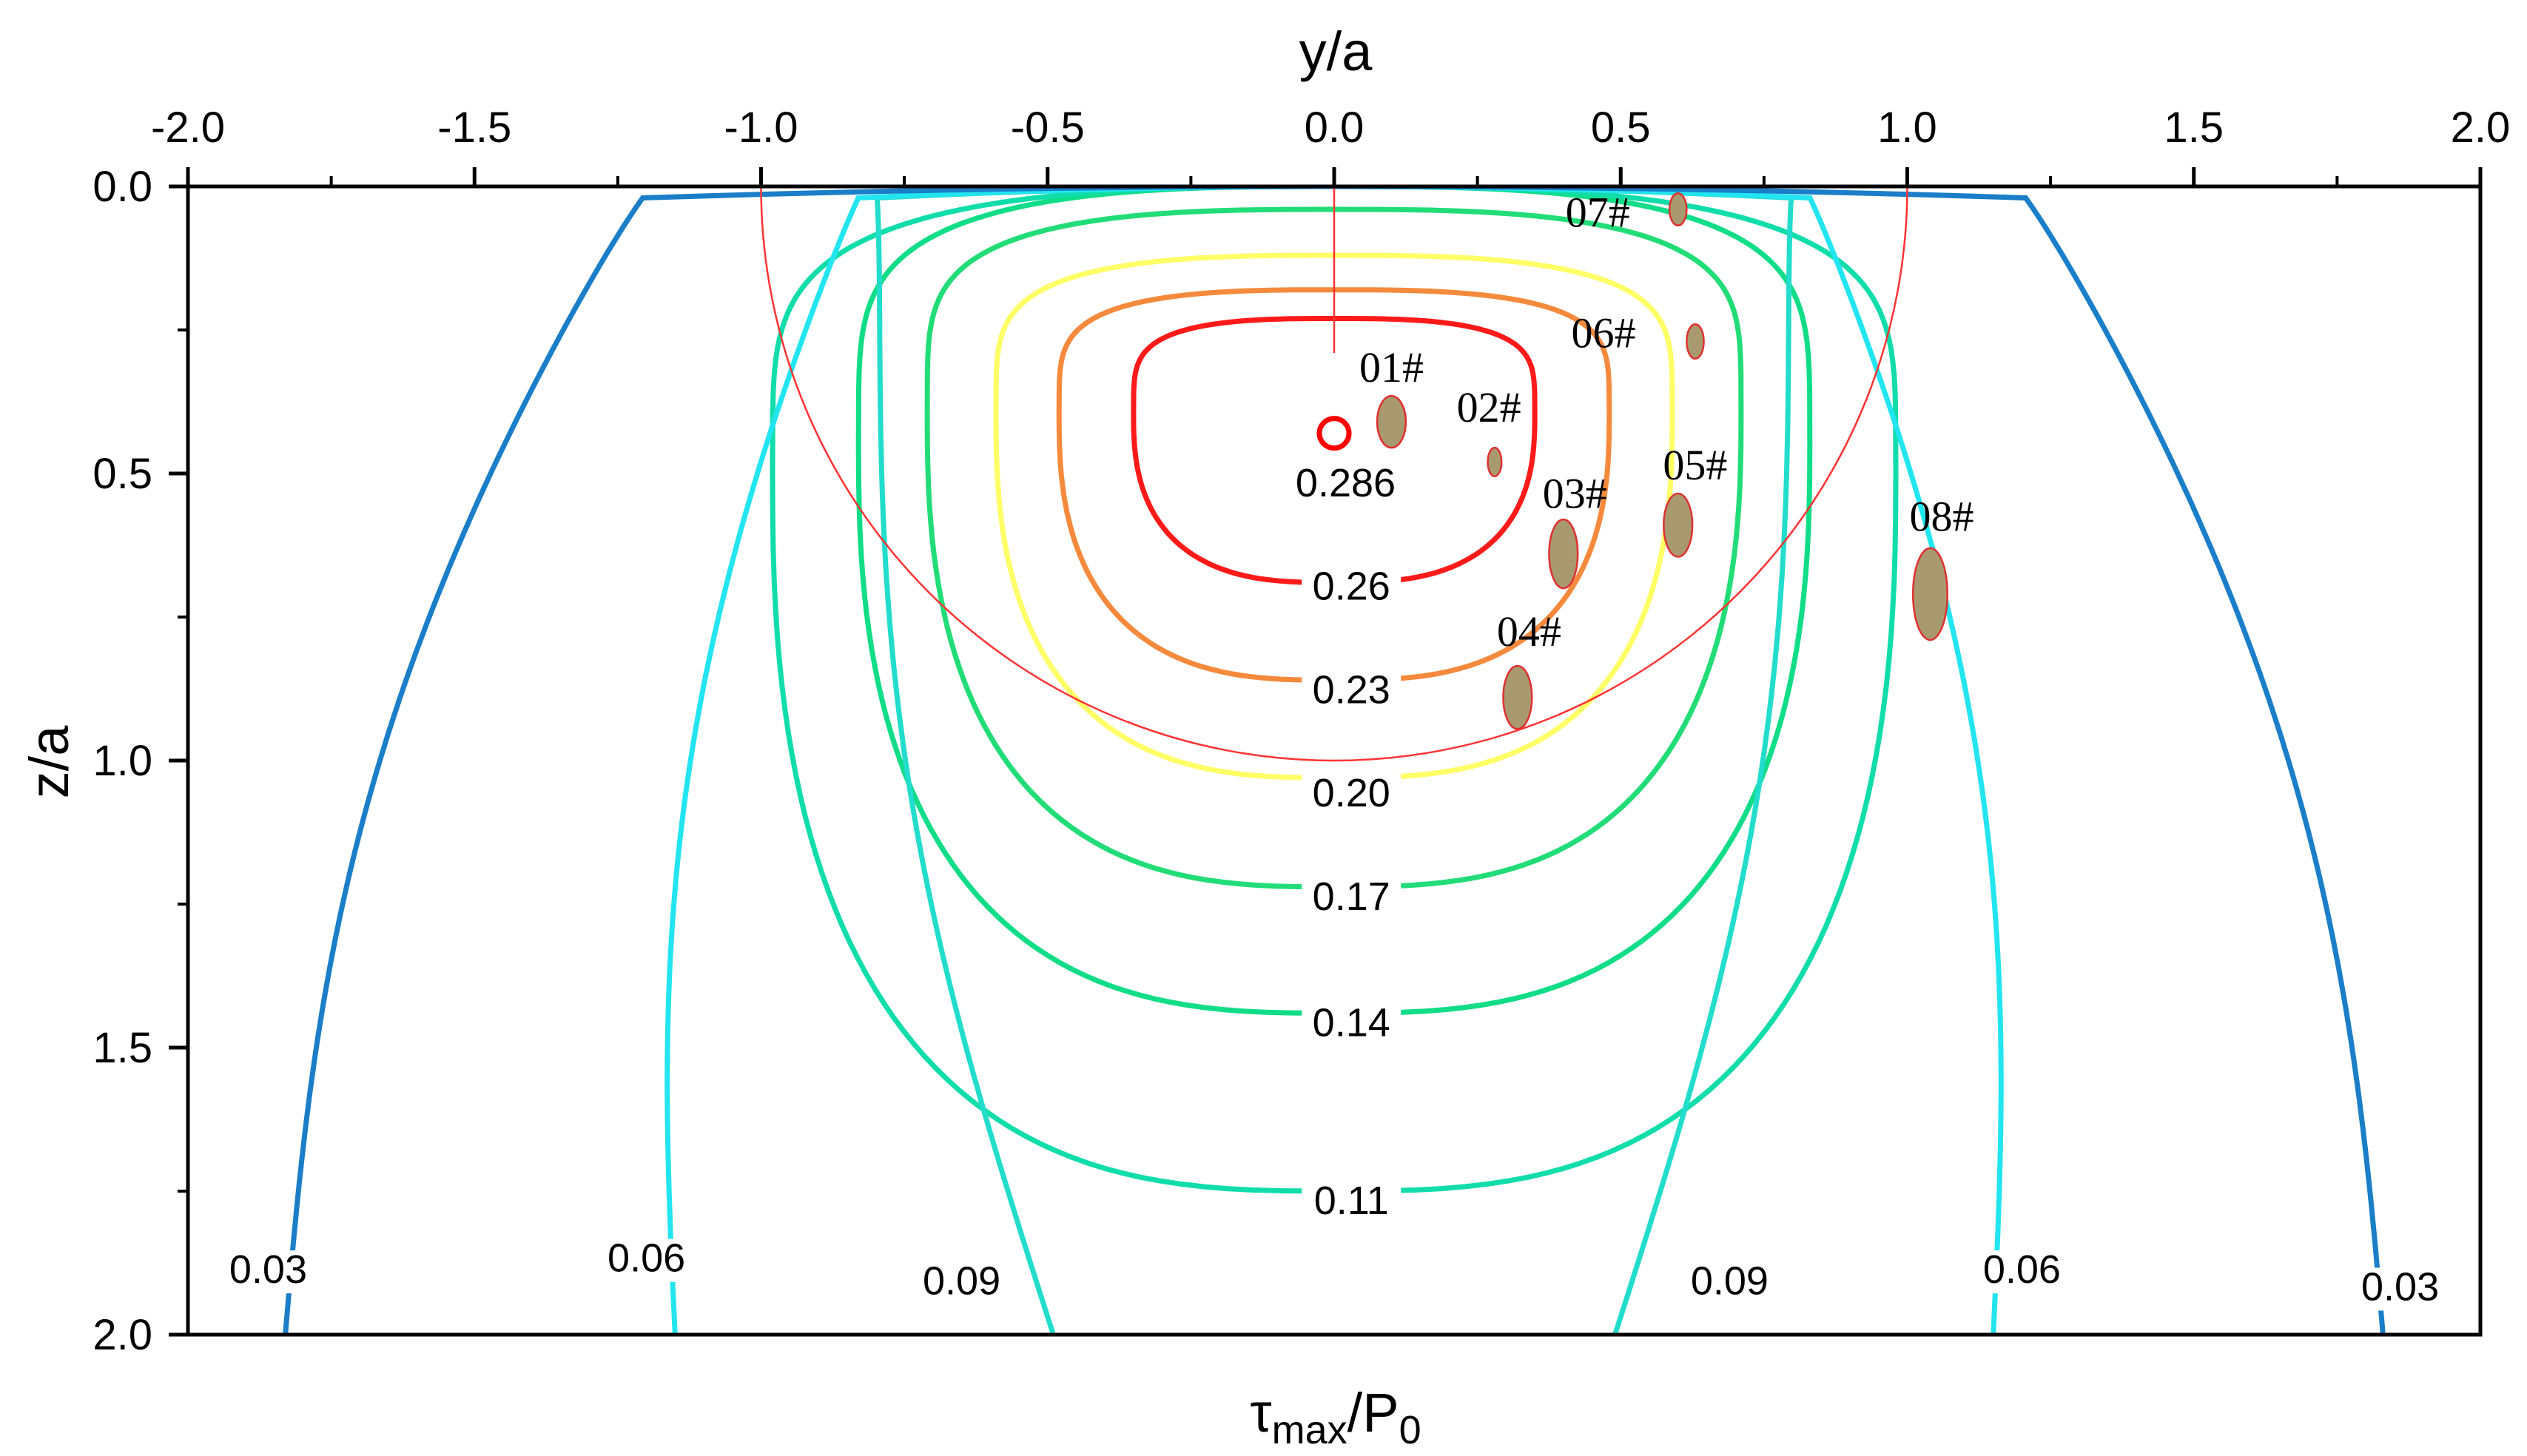 The image size is (2527, 1456). I want to click on defect-label: 03#, so click(1575, 494).